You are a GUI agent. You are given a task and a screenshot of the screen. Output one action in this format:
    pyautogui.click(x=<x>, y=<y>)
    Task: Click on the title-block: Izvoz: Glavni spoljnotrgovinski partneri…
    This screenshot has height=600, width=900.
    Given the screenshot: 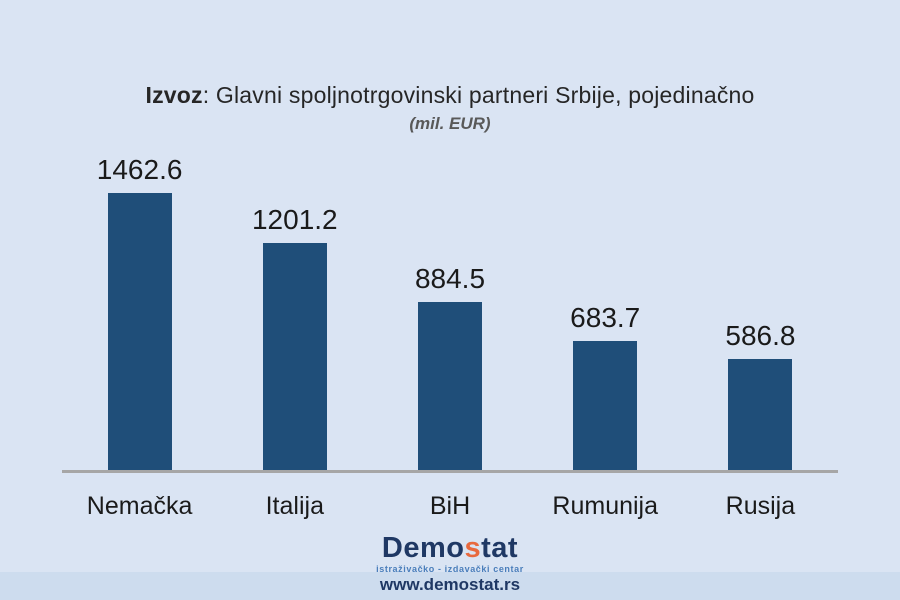 What is the action you would take?
    pyautogui.click(x=450, y=108)
    